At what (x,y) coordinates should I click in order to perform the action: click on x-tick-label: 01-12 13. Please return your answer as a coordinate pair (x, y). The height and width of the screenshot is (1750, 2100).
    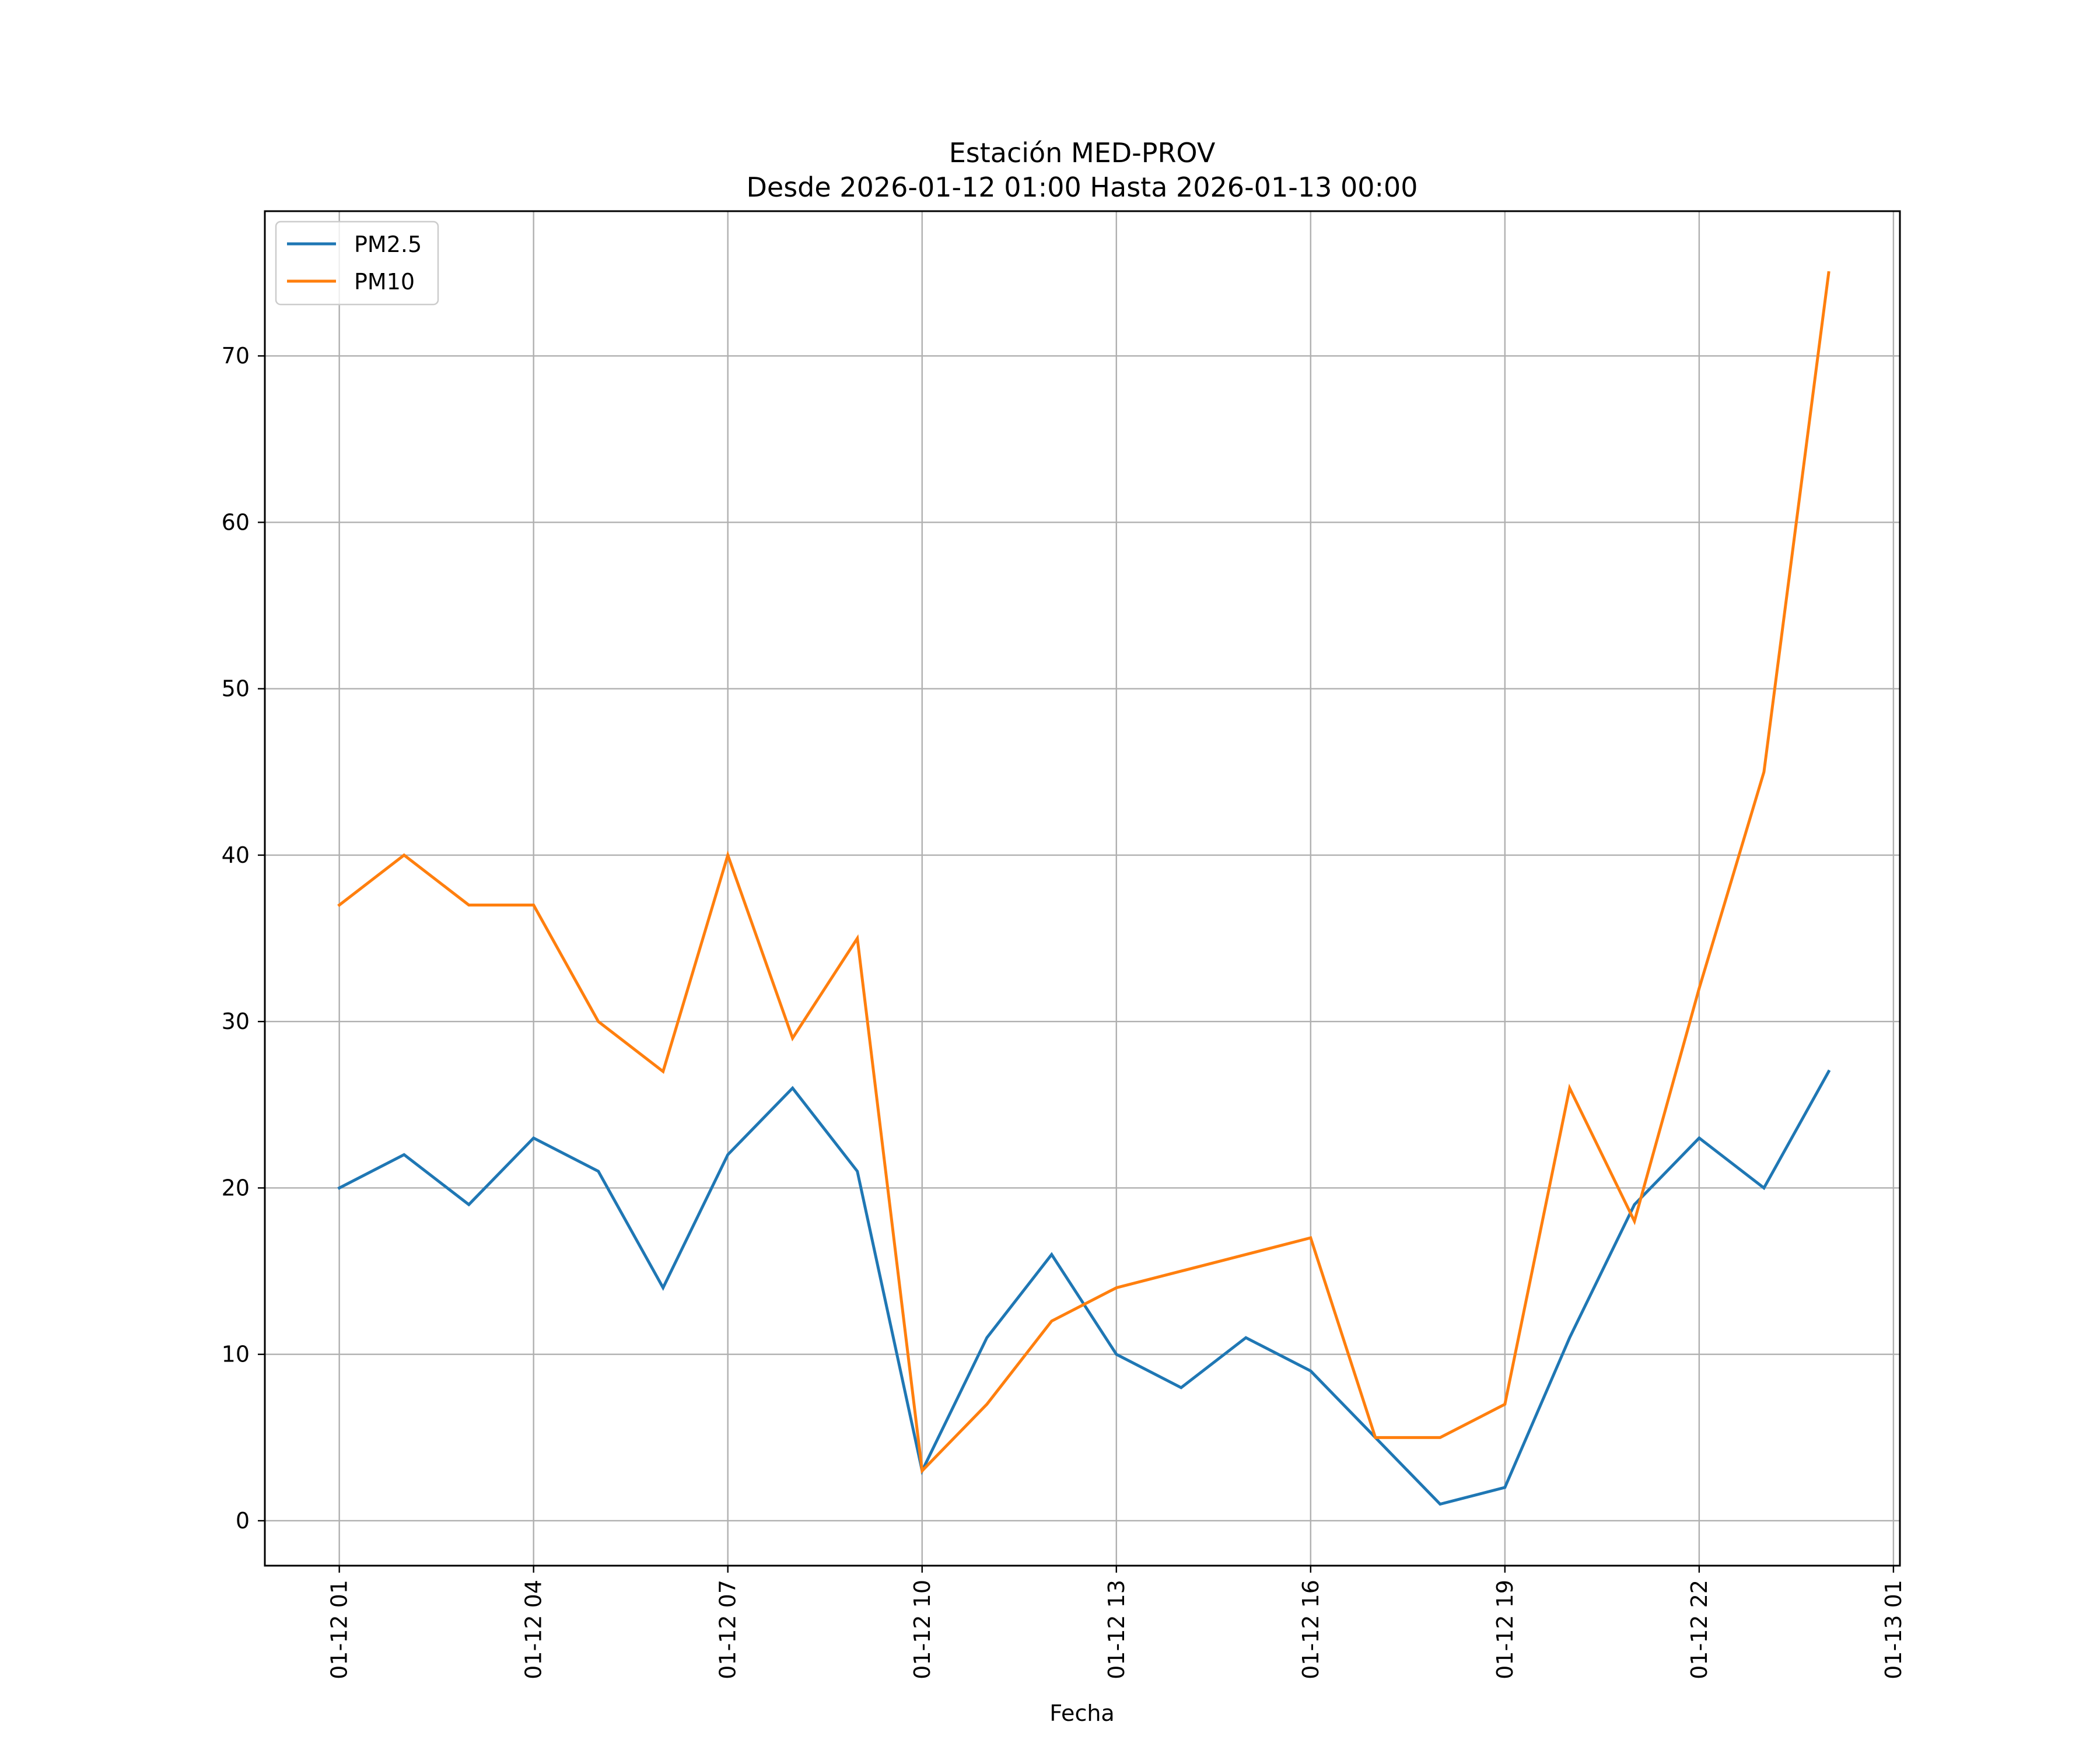
    Looking at the image, I should click on (1116, 1629).